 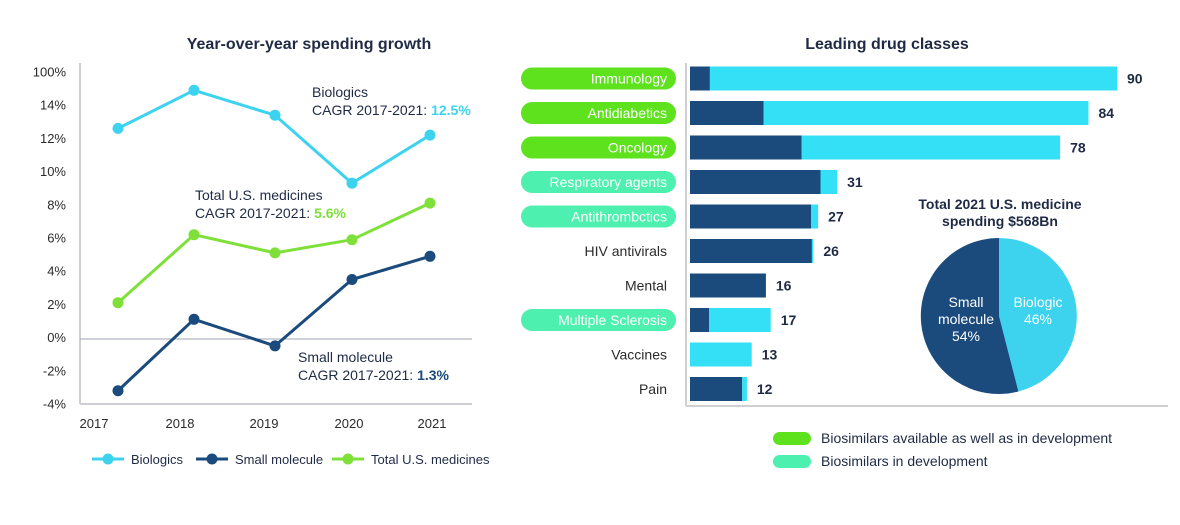 I want to click on bar-value-label: 90, so click(x=1135, y=79).